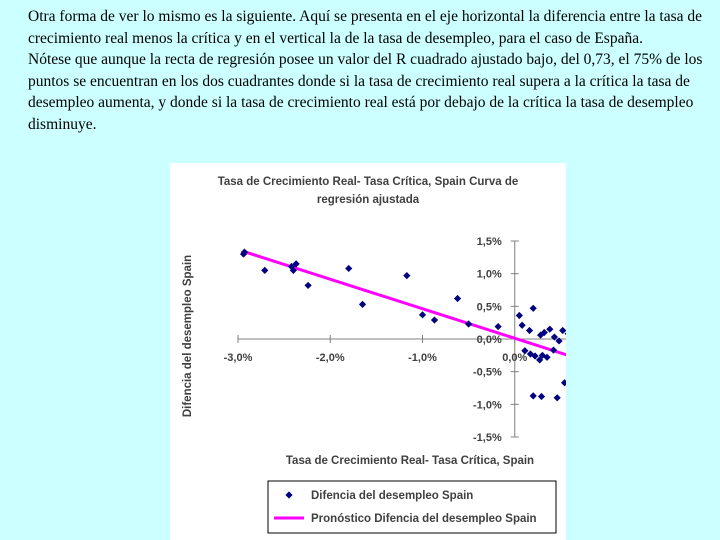  What do you see at coordinates (489, 340) in the screenshot?
I see `y-tick-label: 0,0%` at bounding box center [489, 340].